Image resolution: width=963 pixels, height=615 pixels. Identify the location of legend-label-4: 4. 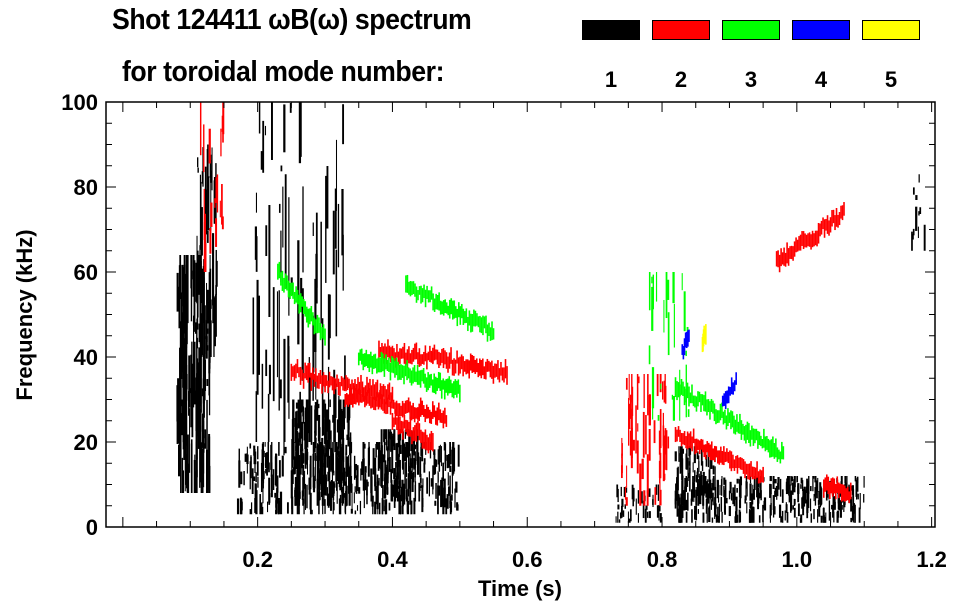
(821, 79).